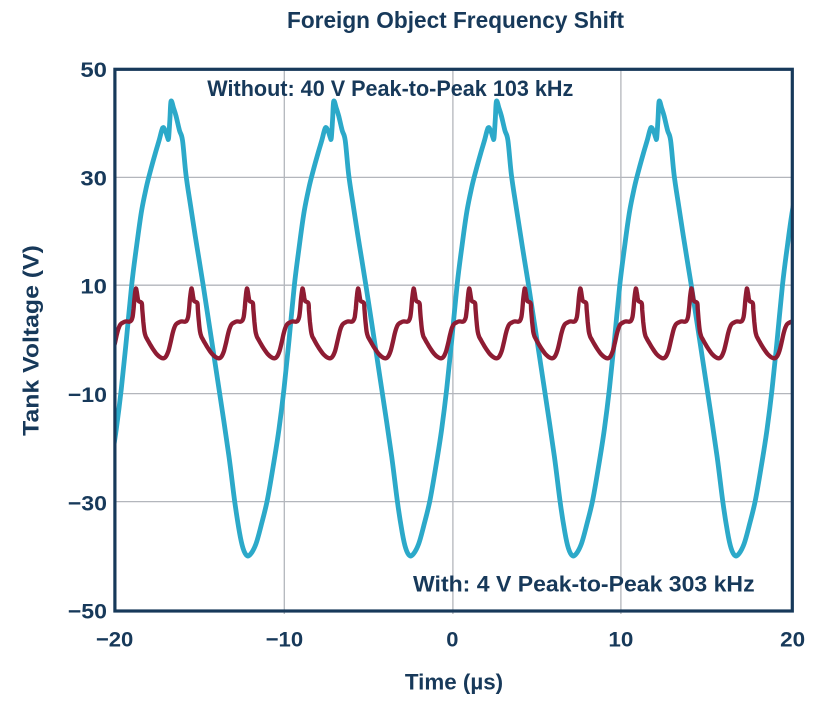  Describe the element at coordinates (93, 70) in the screenshot. I see `svg-text: 50` at that location.